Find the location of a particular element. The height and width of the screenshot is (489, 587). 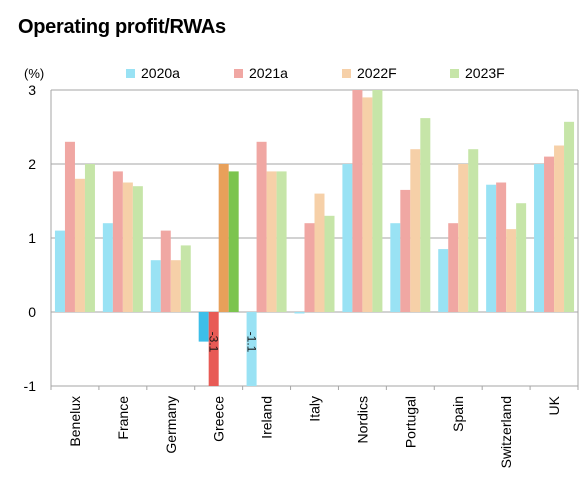

legend: 2020a 2021a 2022F 2023F is located at coordinates (342, 73).